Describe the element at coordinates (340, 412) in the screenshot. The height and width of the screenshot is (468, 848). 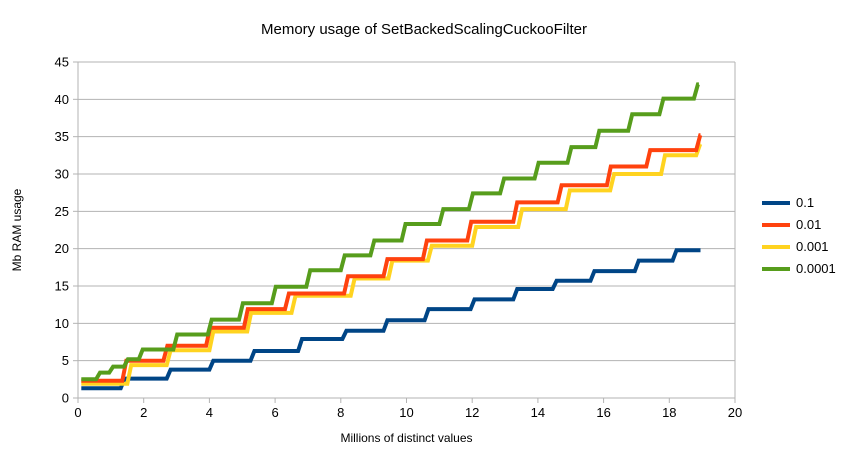
I see `x-tick-label-8: 8` at that location.